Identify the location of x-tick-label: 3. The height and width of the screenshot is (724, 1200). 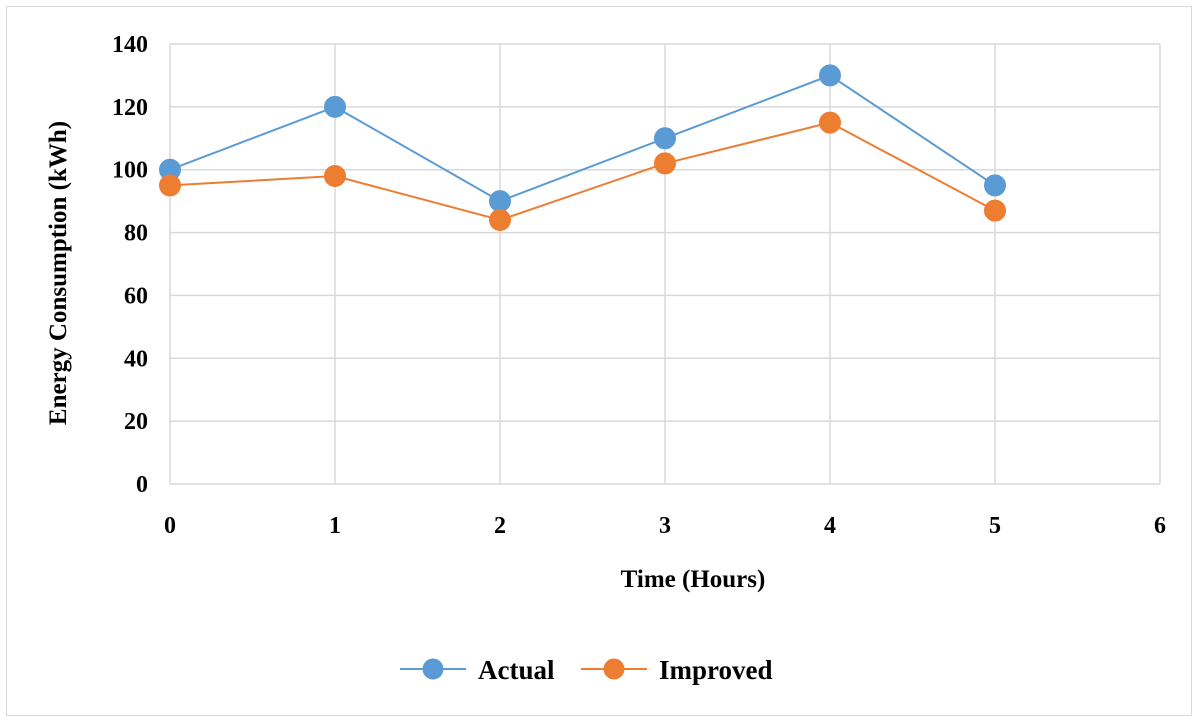
(665, 526).